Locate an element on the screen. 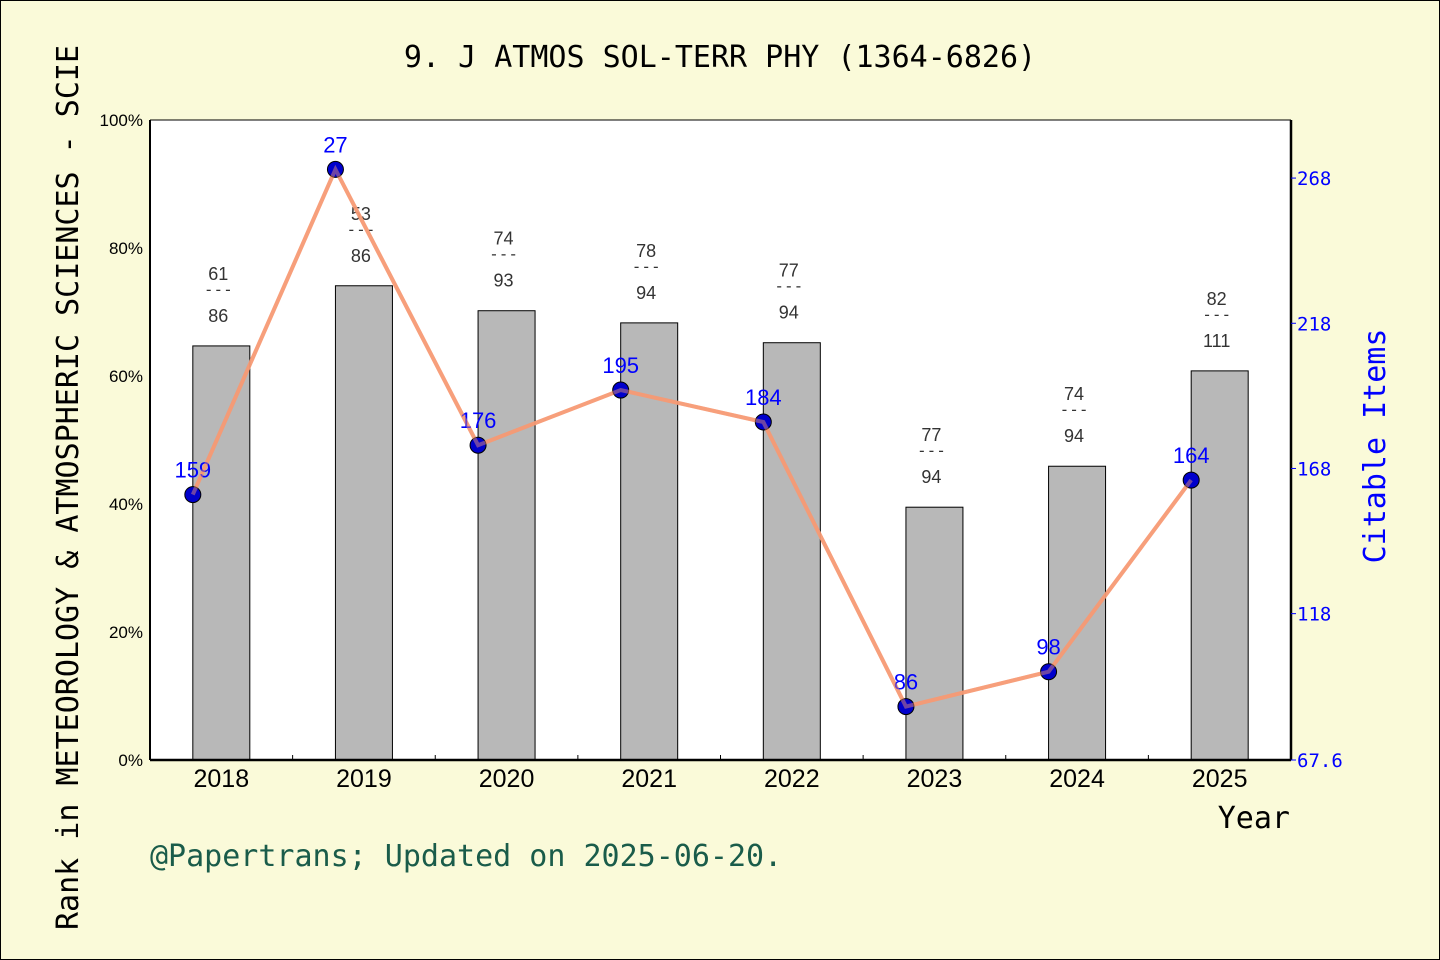 The height and width of the screenshot is (960, 1440). total-label: 111 is located at coordinates (1216, 341).